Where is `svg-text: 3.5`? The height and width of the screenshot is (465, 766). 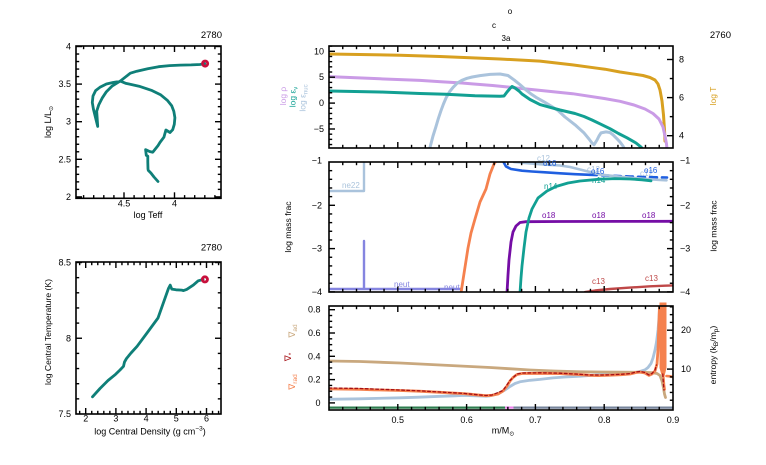 svg-text: 3.5 is located at coordinates (64, 84).